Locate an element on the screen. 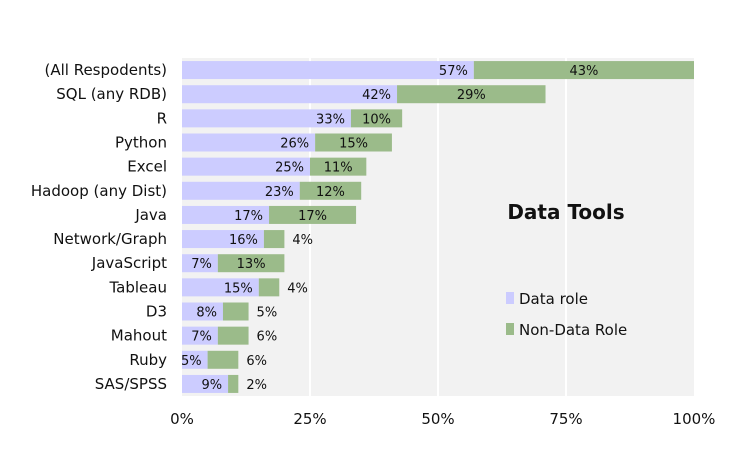  value-label: 11% is located at coordinates (338, 168).